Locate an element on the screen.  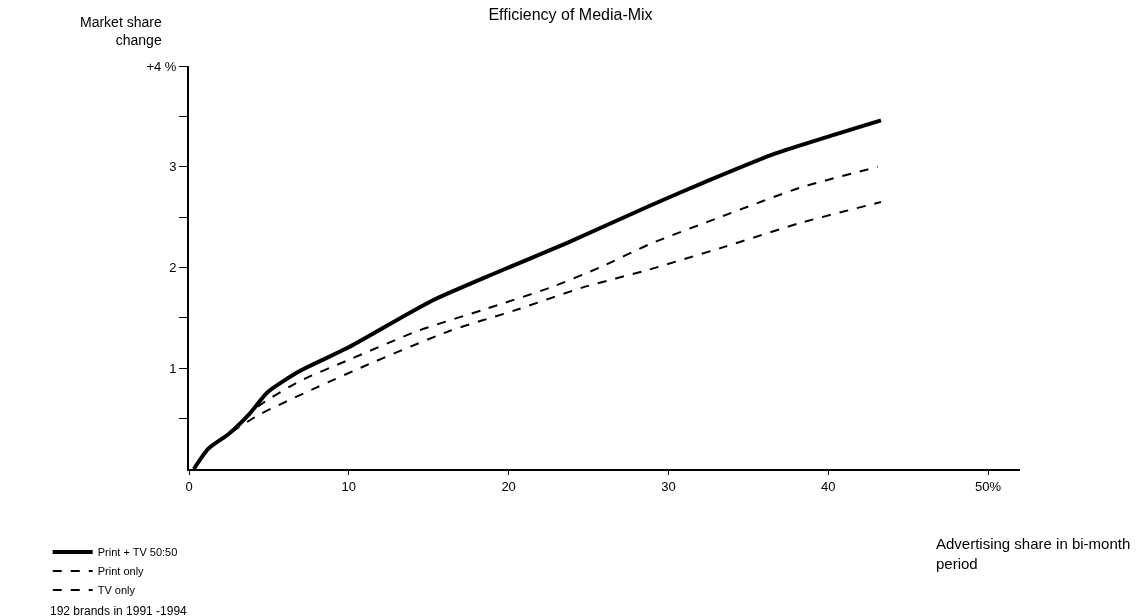
x-tick-label: 50% is located at coordinates (988, 486).